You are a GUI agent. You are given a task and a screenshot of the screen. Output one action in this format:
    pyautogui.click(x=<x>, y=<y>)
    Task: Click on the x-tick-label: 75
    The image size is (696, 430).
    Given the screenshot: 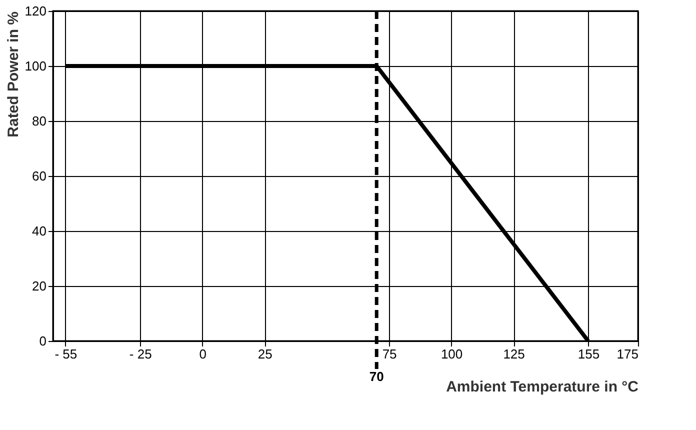 What is the action you would take?
    pyautogui.click(x=389, y=354)
    